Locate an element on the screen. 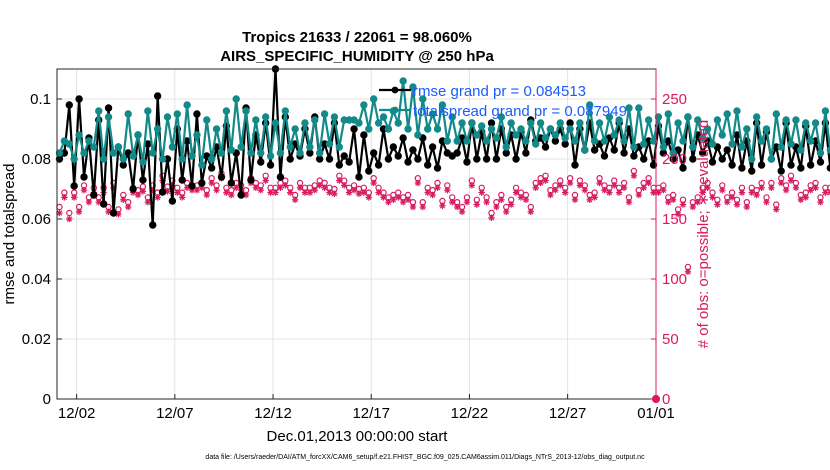  y2-tick-label: 200 is located at coordinates (674, 159).